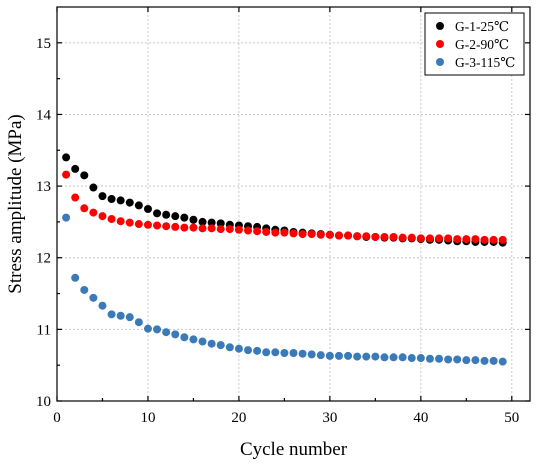 The height and width of the screenshot is (469, 550). I want to click on x-tick-label: 50, so click(511, 418).